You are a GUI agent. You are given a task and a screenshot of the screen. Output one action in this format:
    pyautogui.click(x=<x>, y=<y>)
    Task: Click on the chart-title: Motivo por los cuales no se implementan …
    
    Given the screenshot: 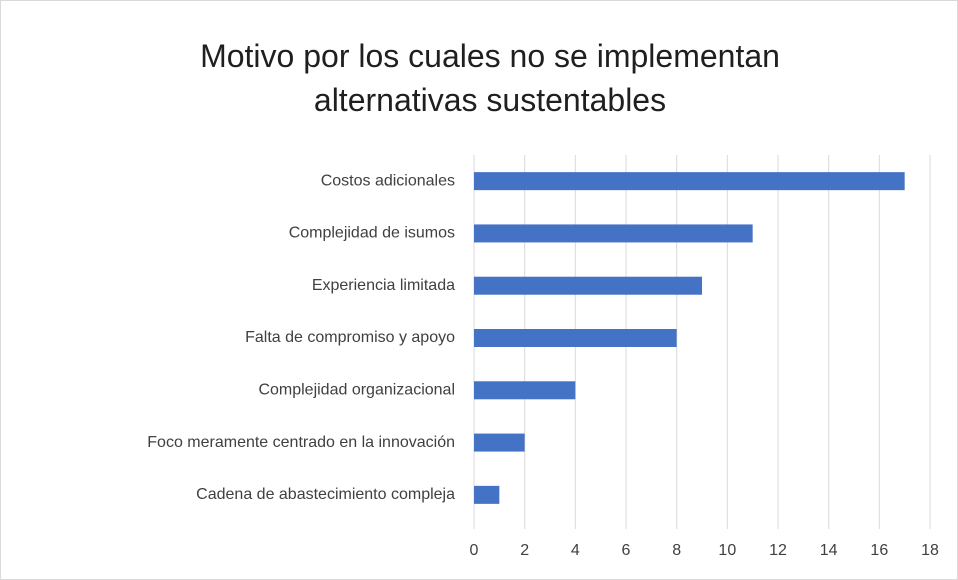 What is the action you would take?
    pyautogui.click(x=490, y=78)
    